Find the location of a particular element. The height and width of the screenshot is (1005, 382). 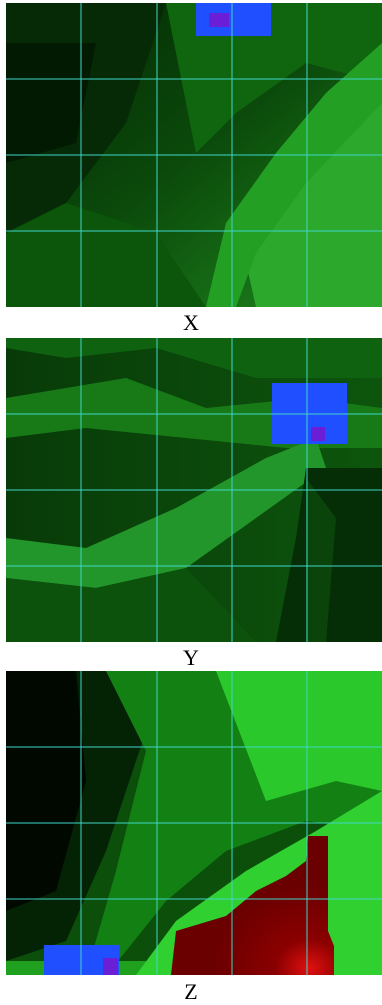

heat-region-mid is located at coordinates (274, 78).